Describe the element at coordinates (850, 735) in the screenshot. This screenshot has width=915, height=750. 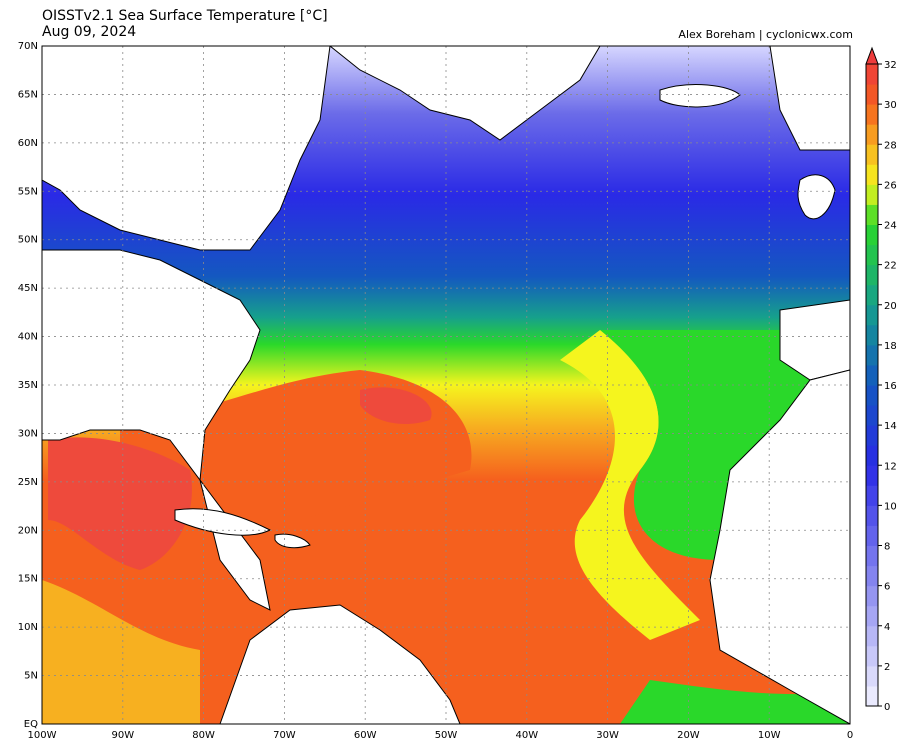
I see `lon-tick-label: 0` at that location.